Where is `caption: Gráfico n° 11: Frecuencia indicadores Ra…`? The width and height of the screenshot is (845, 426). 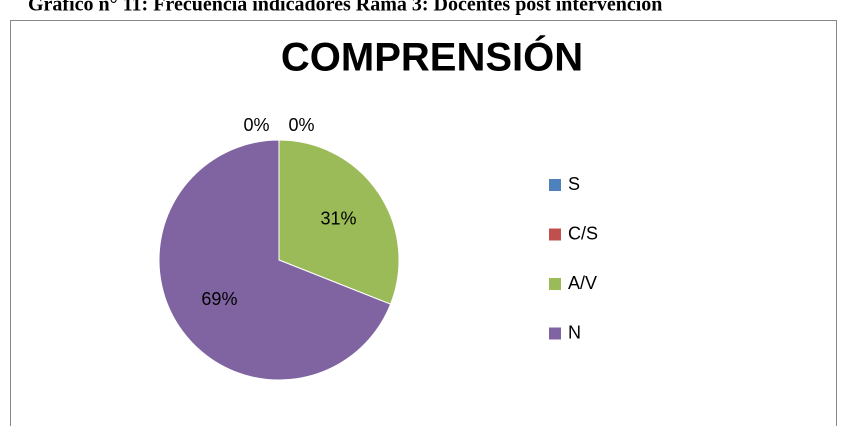 caption: Gráfico n° 11: Frecuencia indicadores Ra… is located at coordinates (345, 8).